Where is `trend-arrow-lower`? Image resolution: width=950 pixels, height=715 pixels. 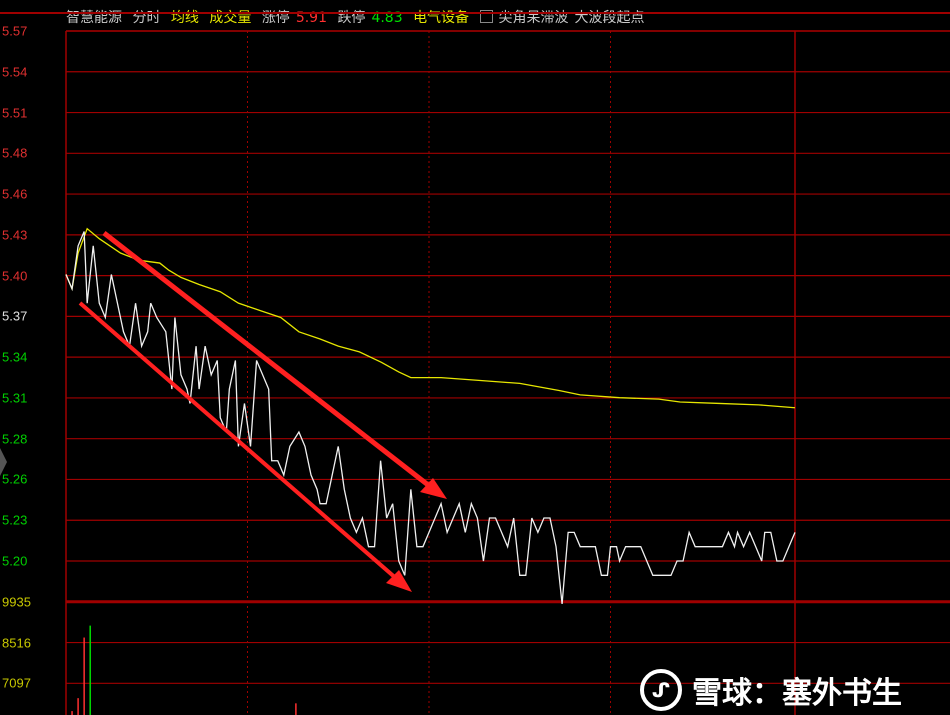
trend-arrow-lower is located at coordinates (245, 446).